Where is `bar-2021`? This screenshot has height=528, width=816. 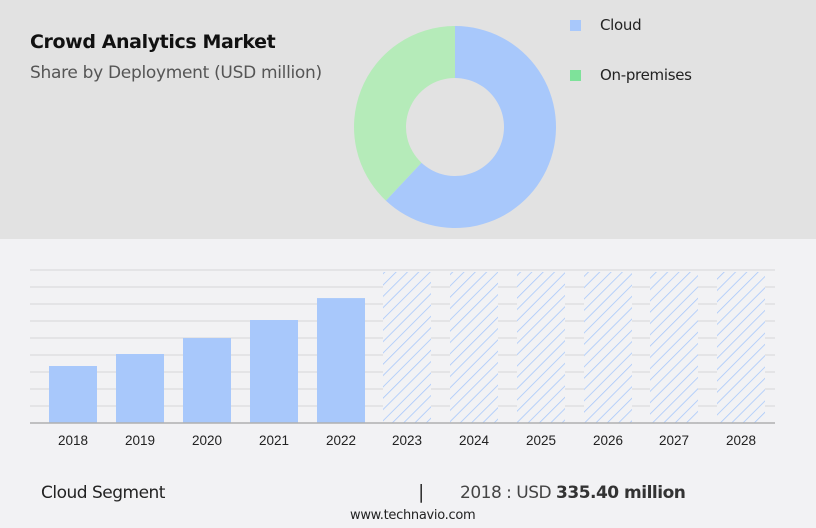 bar-2021 is located at coordinates (274, 371).